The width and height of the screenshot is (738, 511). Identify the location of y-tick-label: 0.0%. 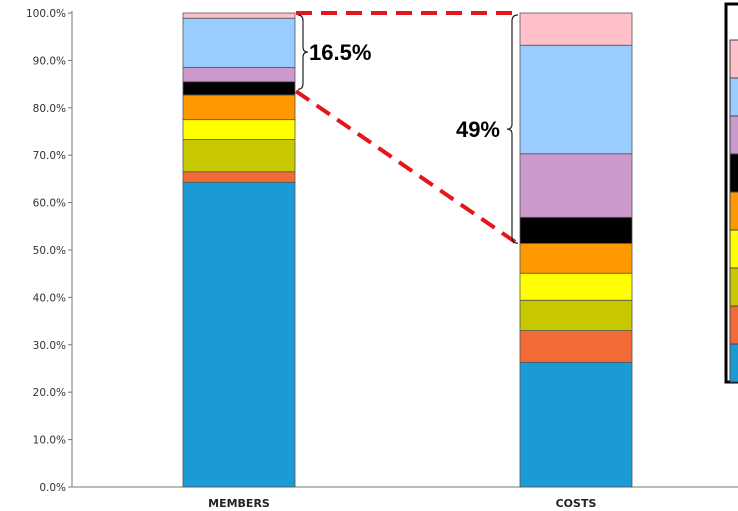
(52, 488).